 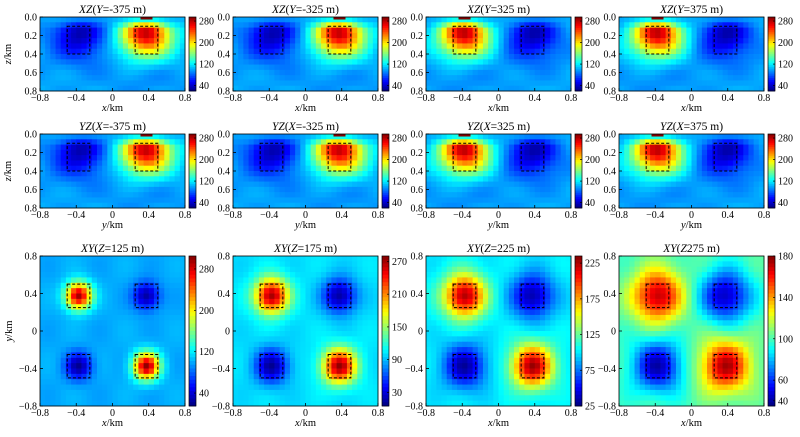 What do you see at coordinates (40, 98) in the screenshot?
I see `x-tick-label: −0.8` at bounding box center [40, 98].